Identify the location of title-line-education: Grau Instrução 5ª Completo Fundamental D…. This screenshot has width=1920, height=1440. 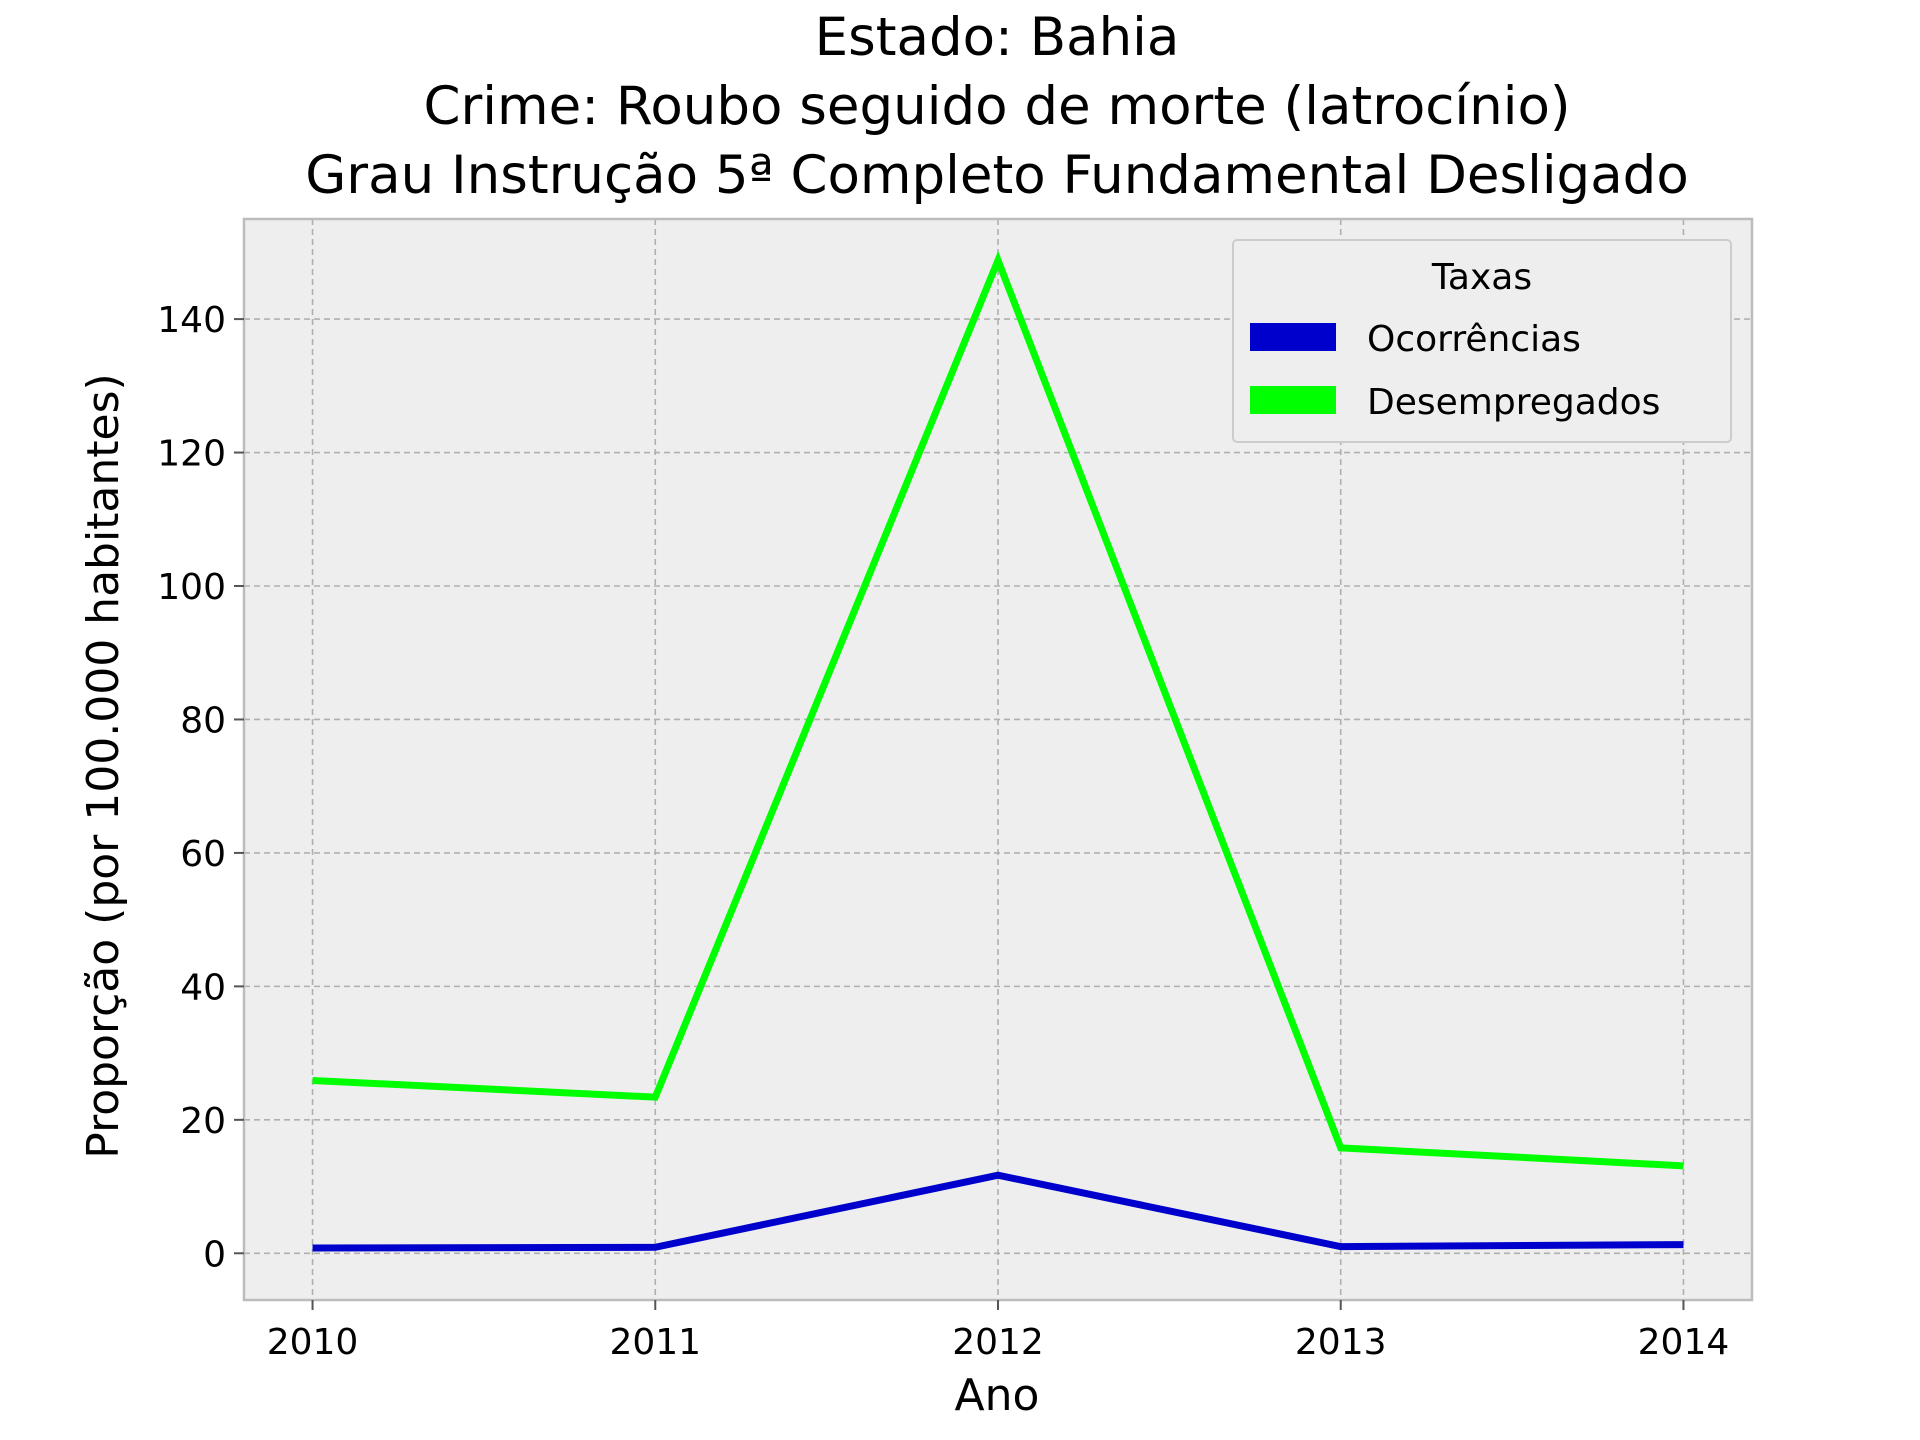
(997, 175).